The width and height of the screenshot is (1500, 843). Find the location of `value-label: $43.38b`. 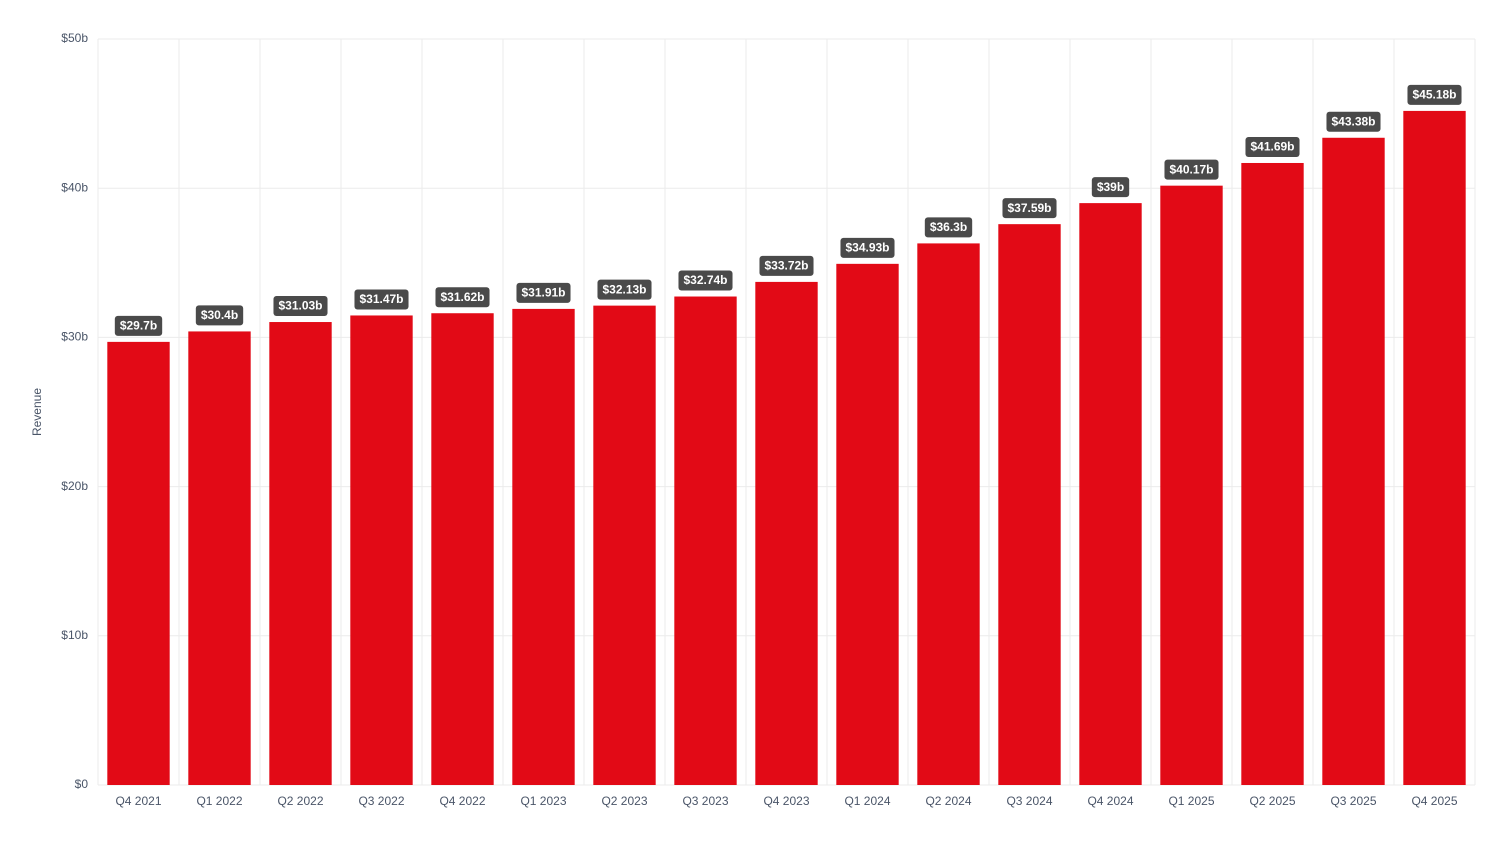

value-label: $43.38b is located at coordinates (1353, 121).